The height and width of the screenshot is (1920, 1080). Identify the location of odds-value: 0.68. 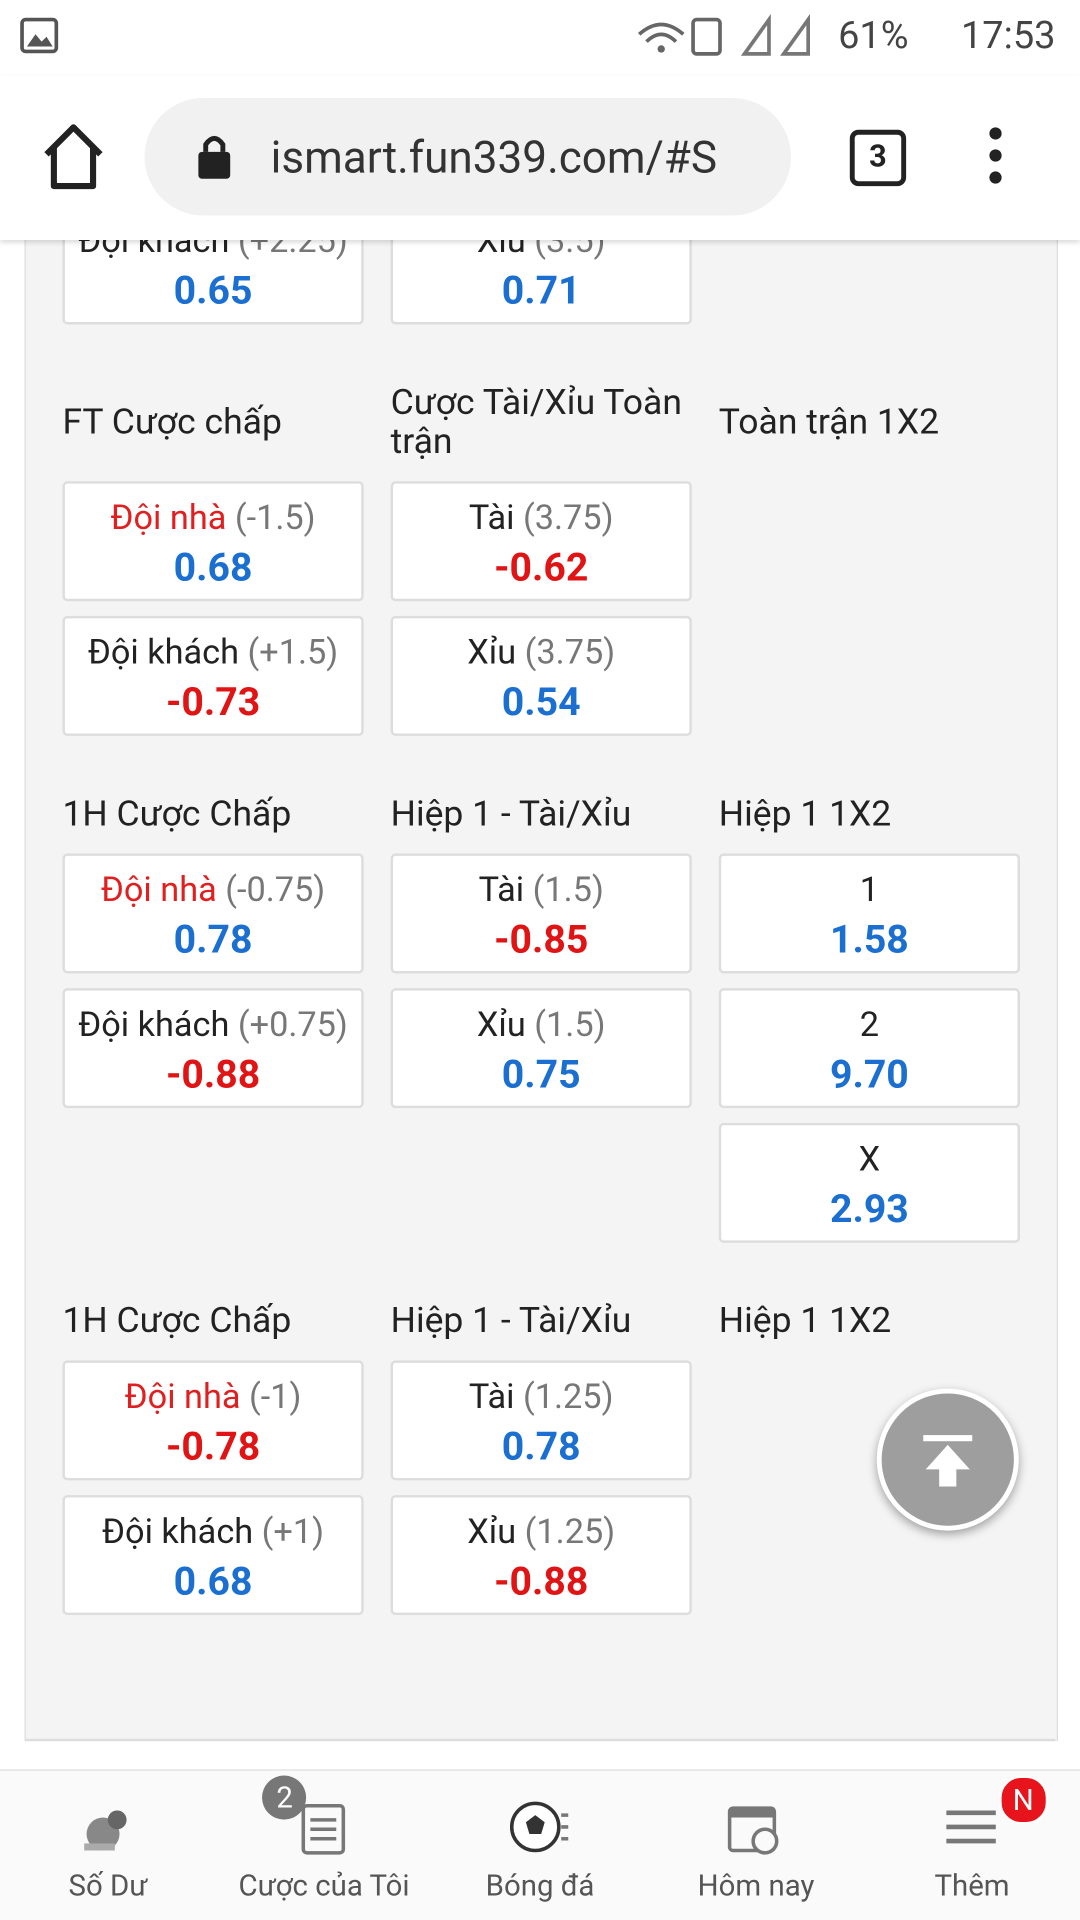
(213, 1581).